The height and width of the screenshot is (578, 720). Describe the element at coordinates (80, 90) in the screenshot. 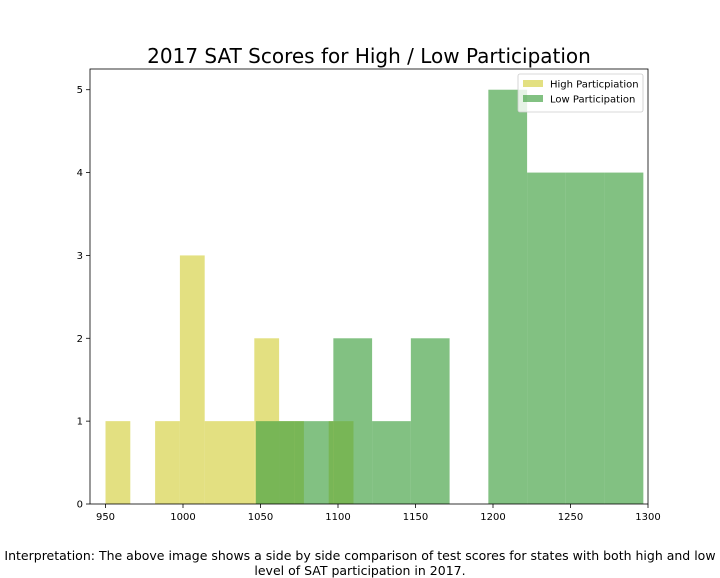

I see `y-tick-label: 5` at that location.